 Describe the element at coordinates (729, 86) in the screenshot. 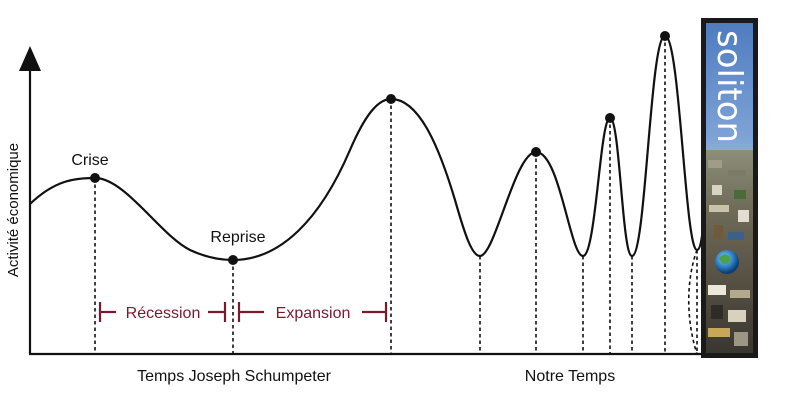

I see `brand-name: soliton` at that location.